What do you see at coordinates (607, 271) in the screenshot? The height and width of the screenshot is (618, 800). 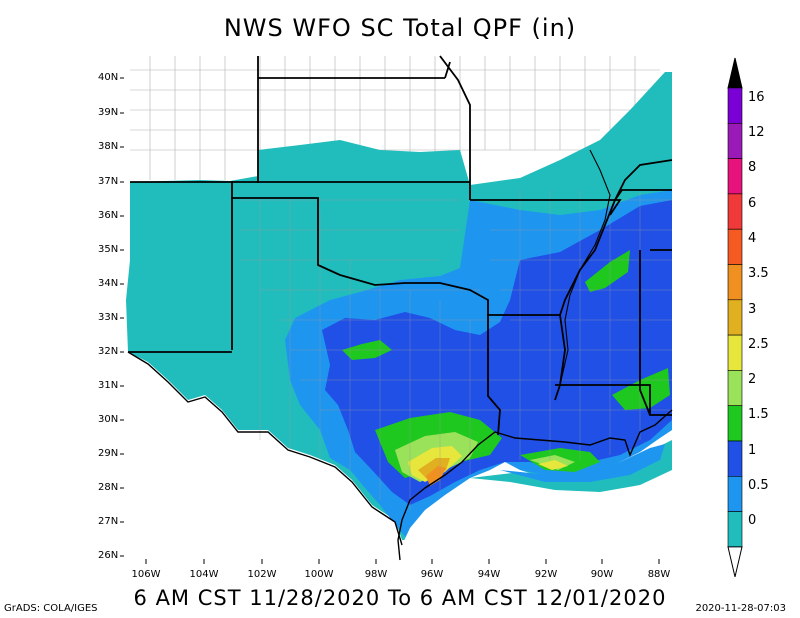 I see `precip-green-a` at bounding box center [607, 271].